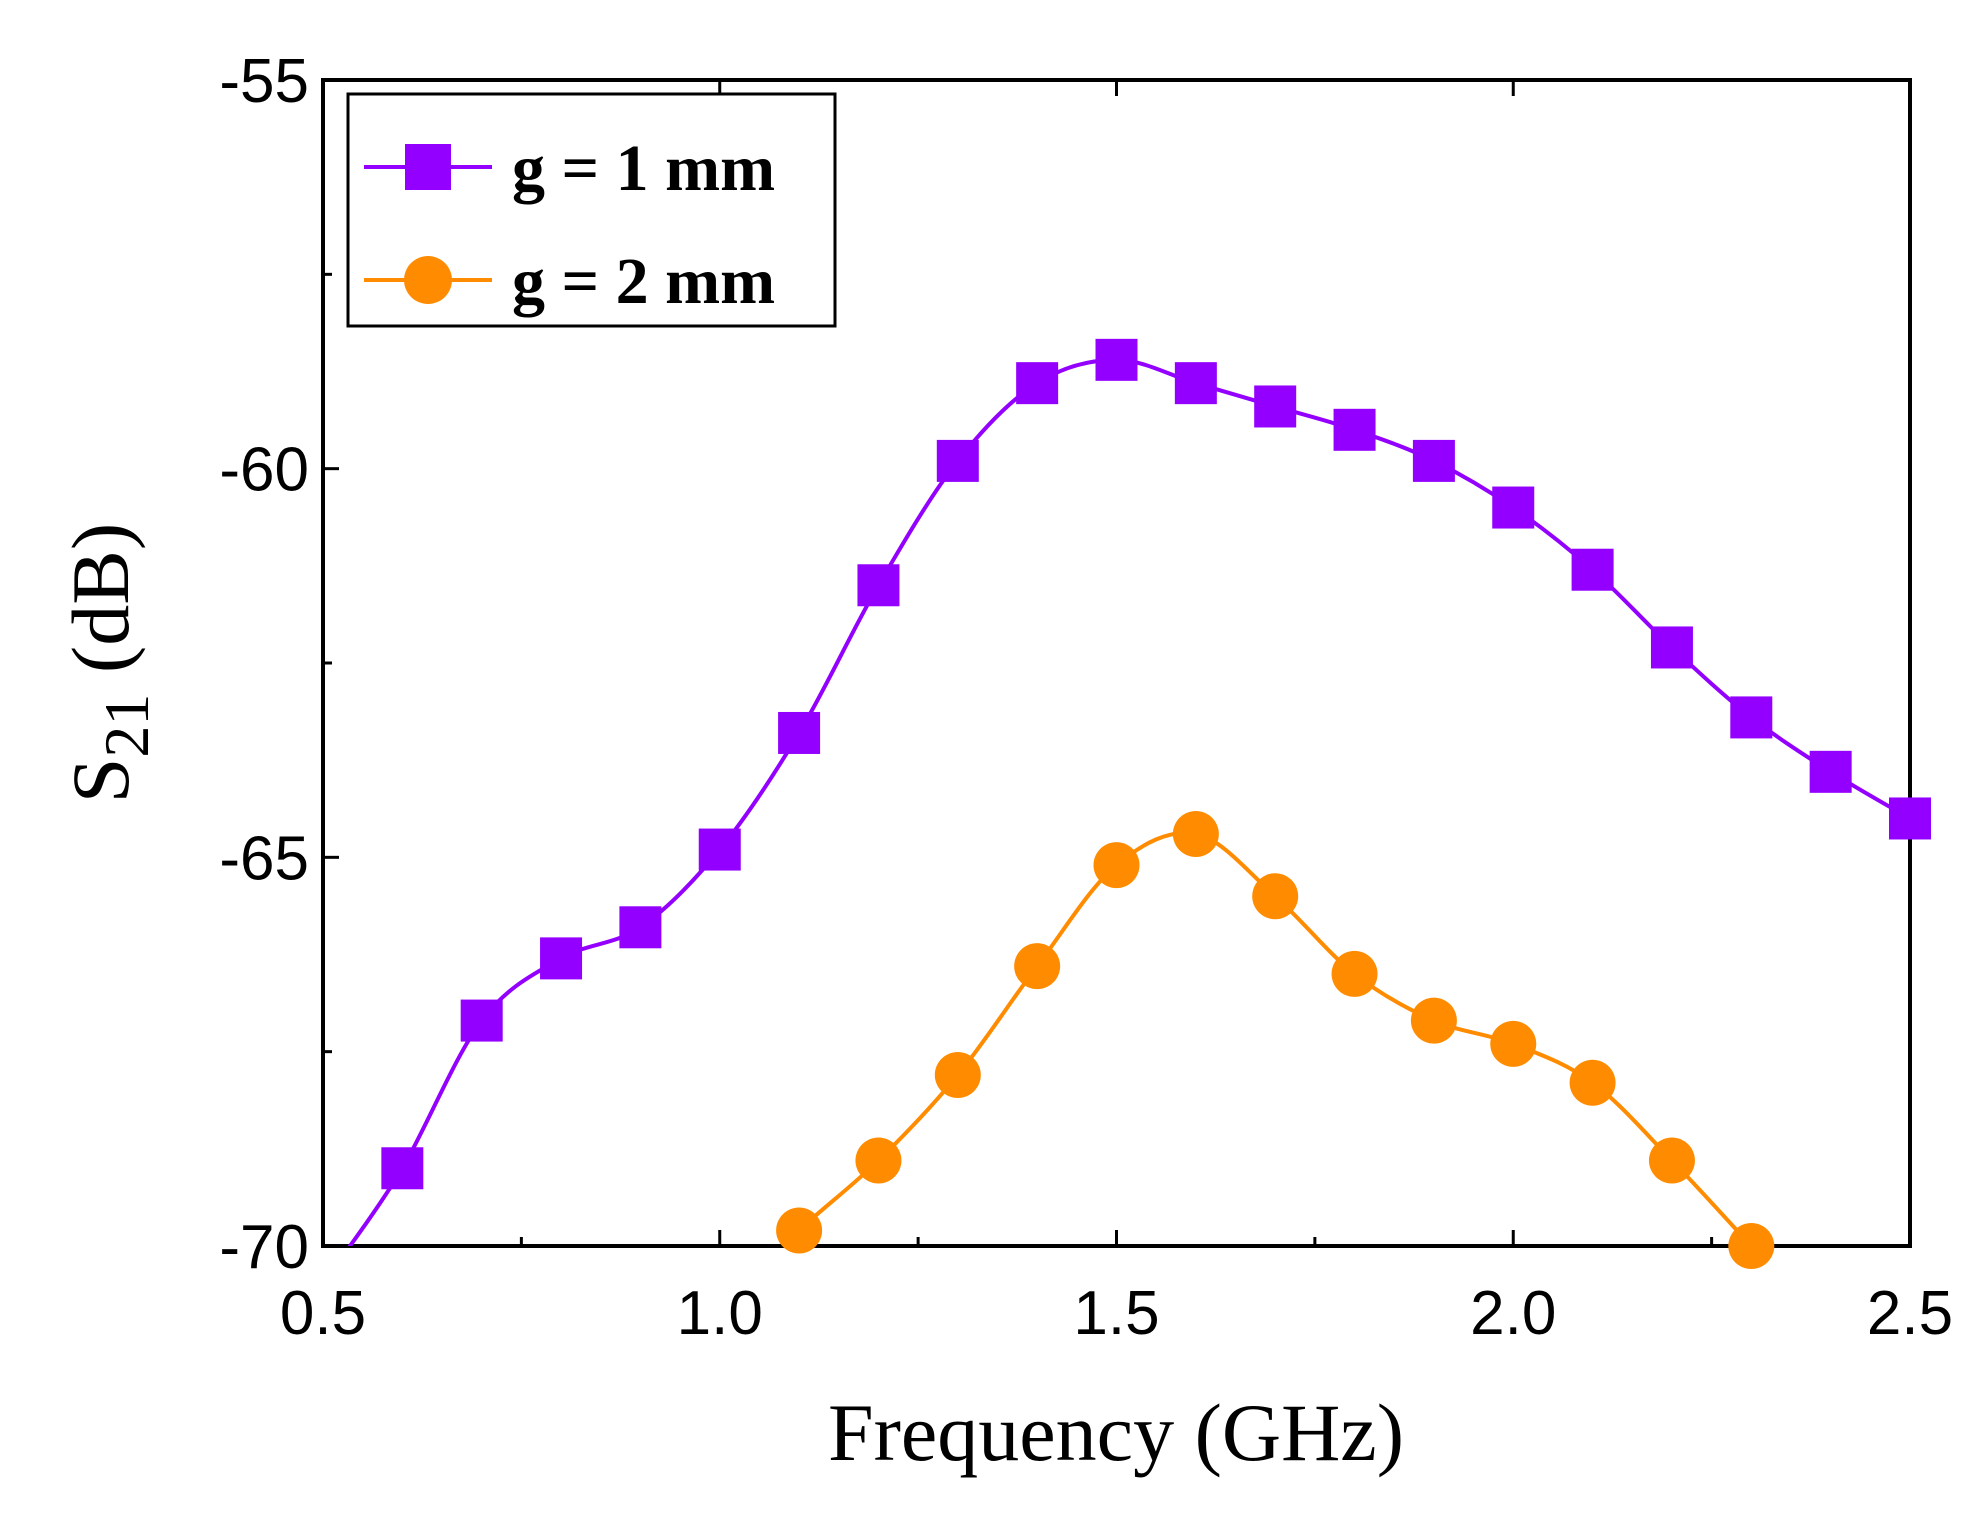 Image resolution: width=1986 pixels, height=1528 pixels. I want to click on y-axis-title-unit: (dB), so click(100, 608).